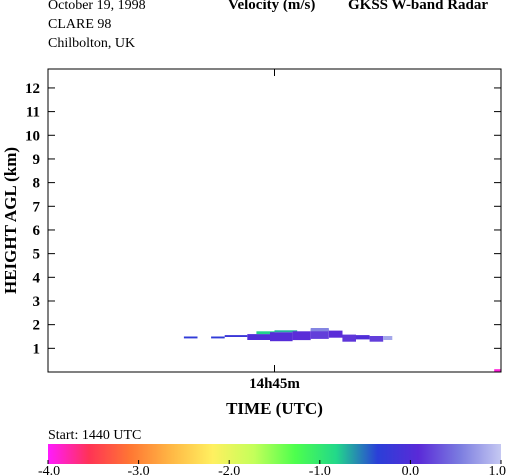 Image resolution: width=516 pixels, height=476 pixels. I want to click on y-tick-label: 7, so click(37, 207).